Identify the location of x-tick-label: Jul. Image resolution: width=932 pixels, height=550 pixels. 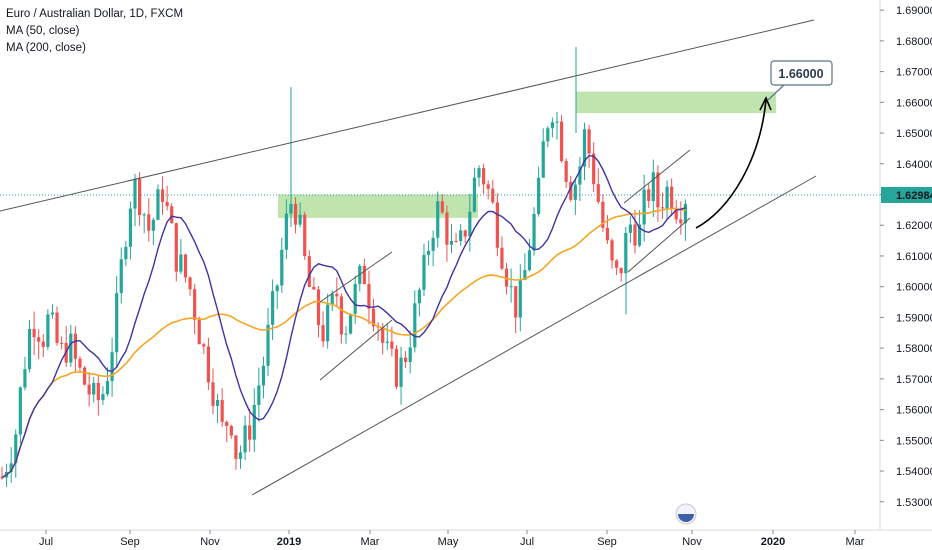
(527, 542).